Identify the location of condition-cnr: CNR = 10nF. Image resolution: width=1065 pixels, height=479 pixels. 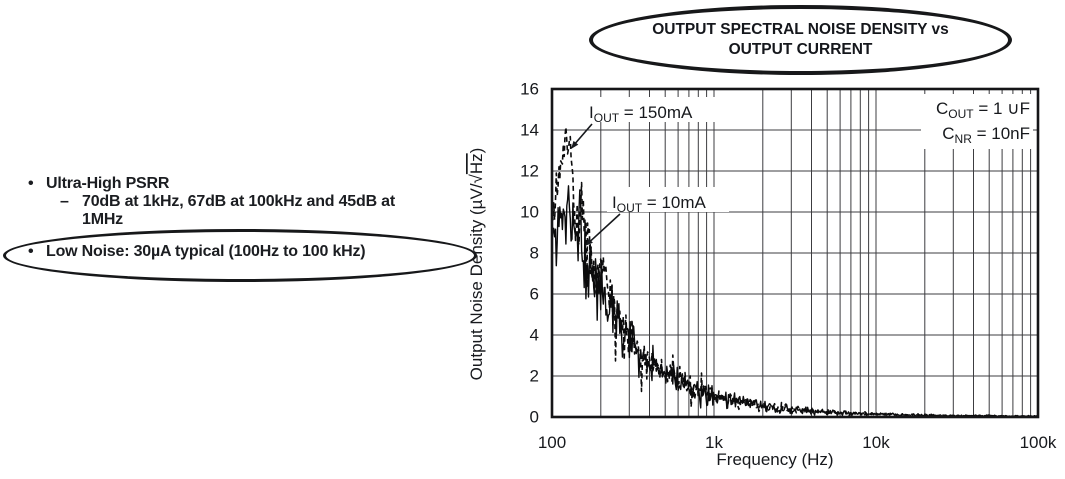
(986, 135).